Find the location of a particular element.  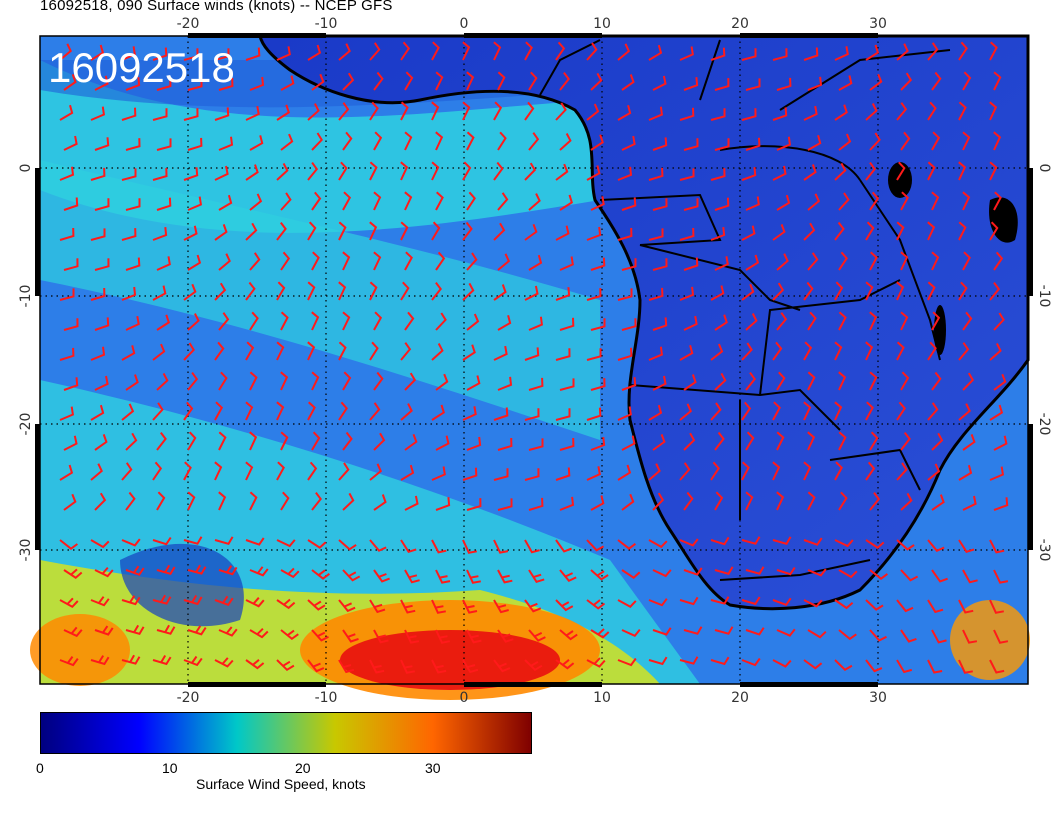

colorbar-tick: 20 is located at coordinates (303, 768).